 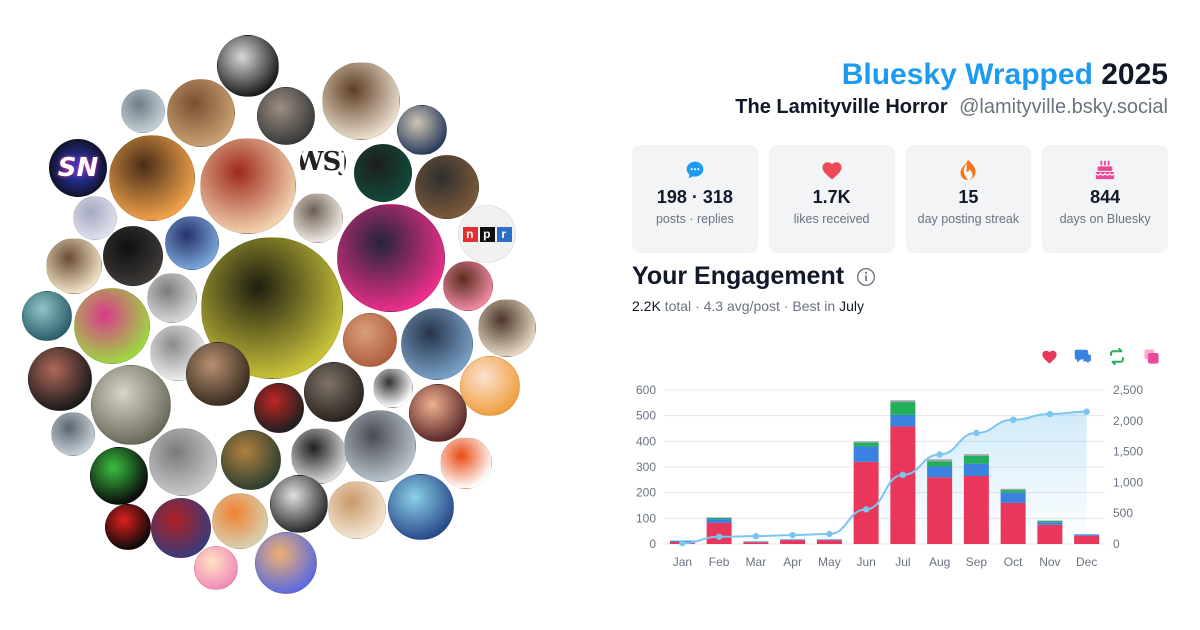 I want to click on x-tick-label: Sep, so click(x=977, y=562).